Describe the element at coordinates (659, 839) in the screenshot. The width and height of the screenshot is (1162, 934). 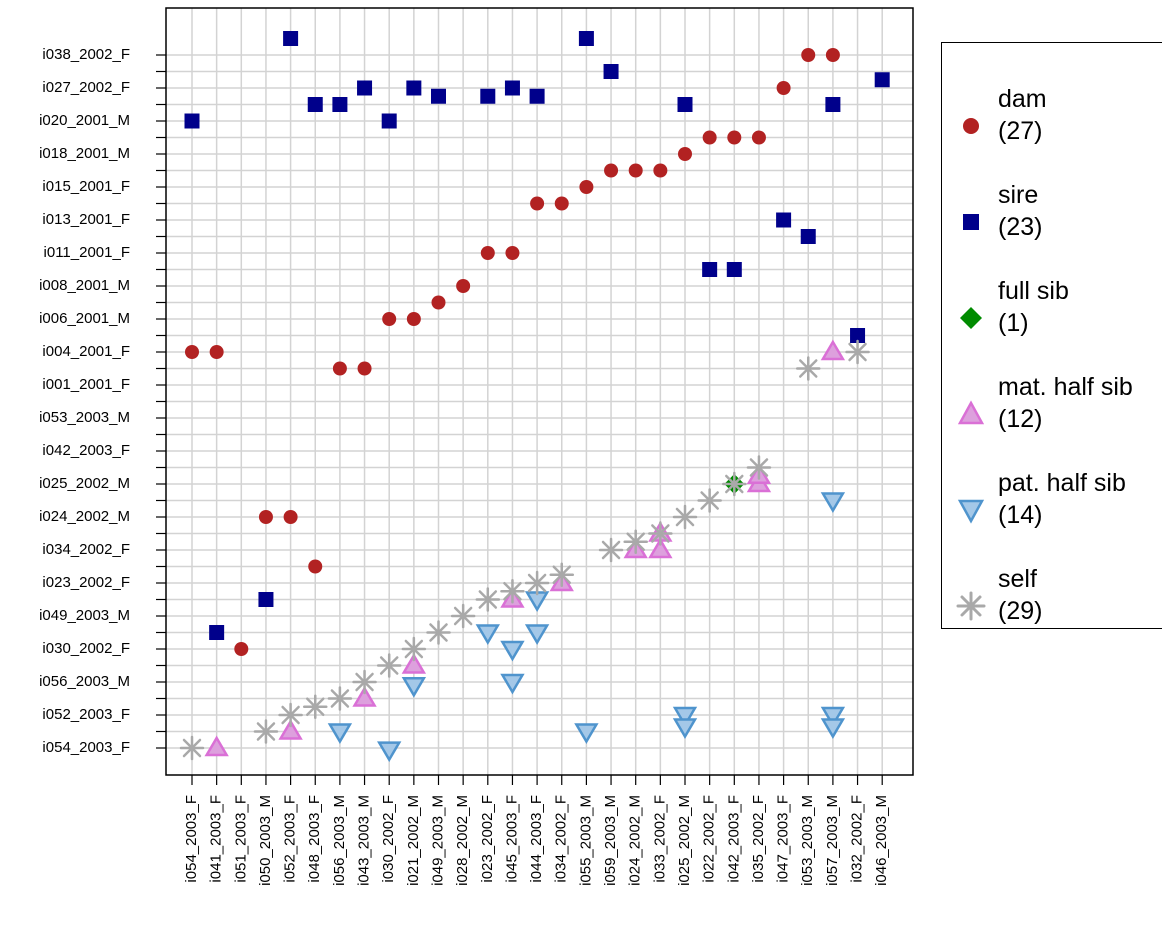
I see `x-tick-label: i033_2002_F` at that location.